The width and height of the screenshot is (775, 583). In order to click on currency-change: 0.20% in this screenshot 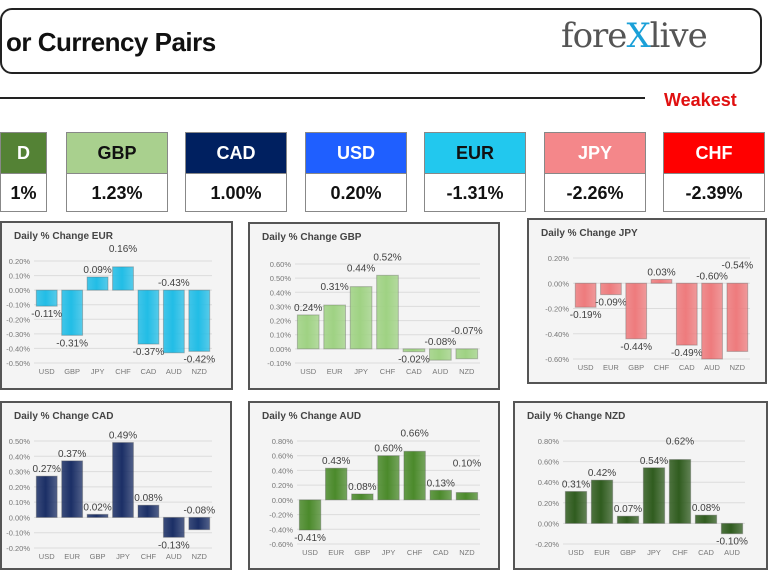, I will do `click(356, 193)`.